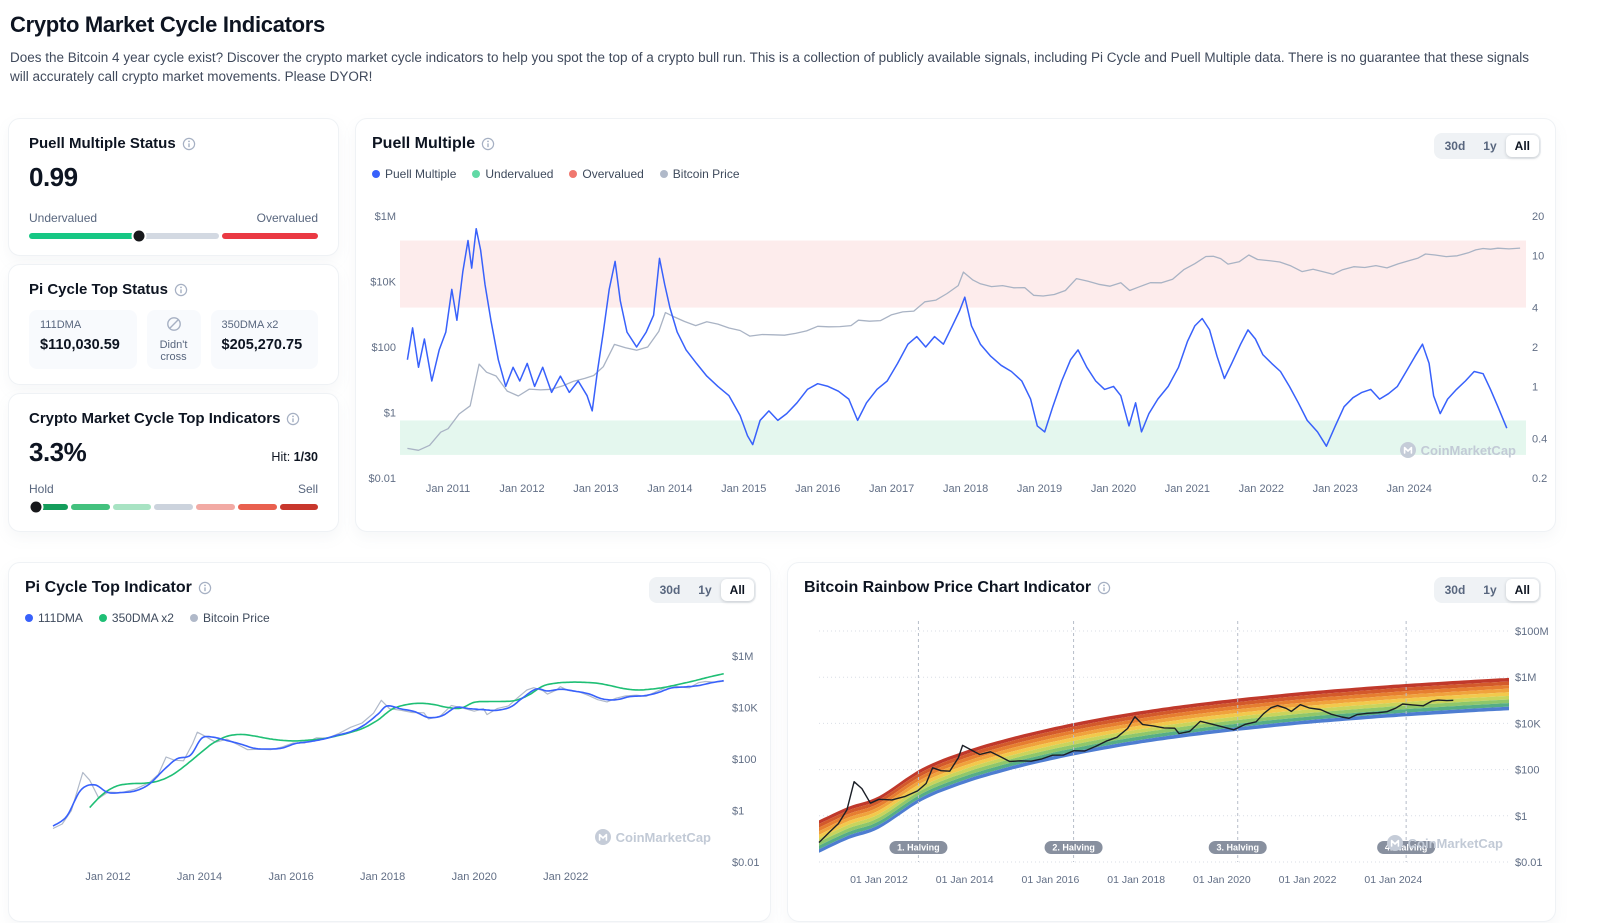 Image resolution: width=1600 pixels, height=923 pixels. I want to click on axis-tick-label: Jan 2024, so click(1409, 489).